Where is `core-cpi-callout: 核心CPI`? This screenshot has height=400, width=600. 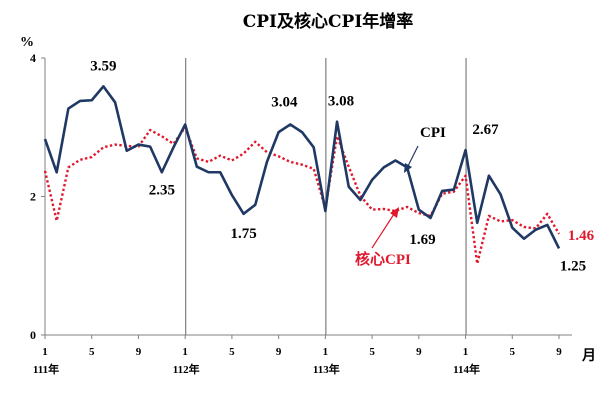
core-cpi-callout: 核心CPI is located at coordinates (383, 237).